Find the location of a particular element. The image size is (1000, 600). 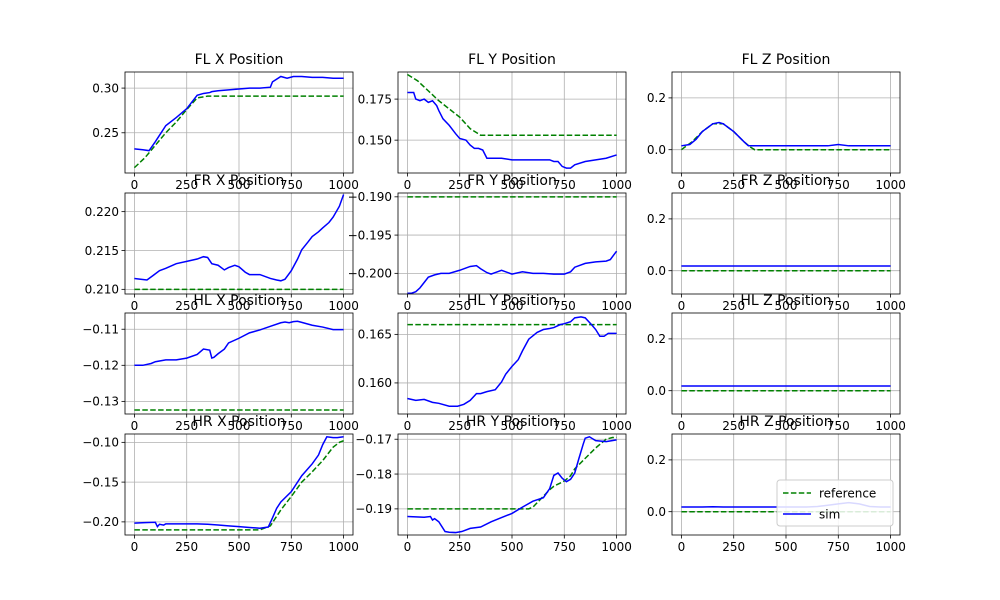

subplot-title: FR X Position is located at coordinates (239, 181).